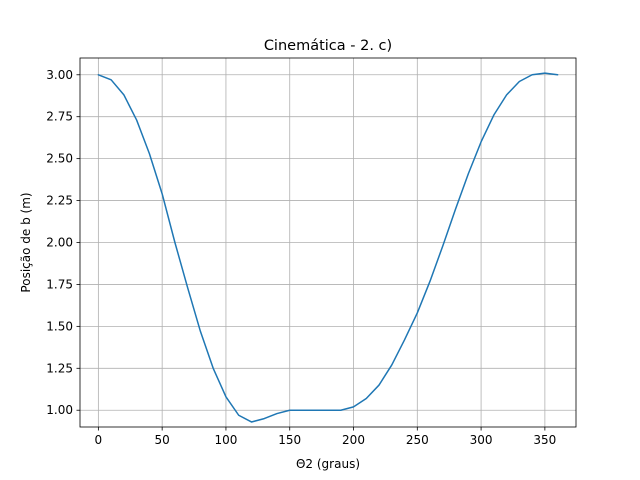 This screenshot has height=480, width=640. What do you see at coordinates (481, 440) in the screenshot?
I see `x-tick-label: 300` at bounding box center [481, 440].